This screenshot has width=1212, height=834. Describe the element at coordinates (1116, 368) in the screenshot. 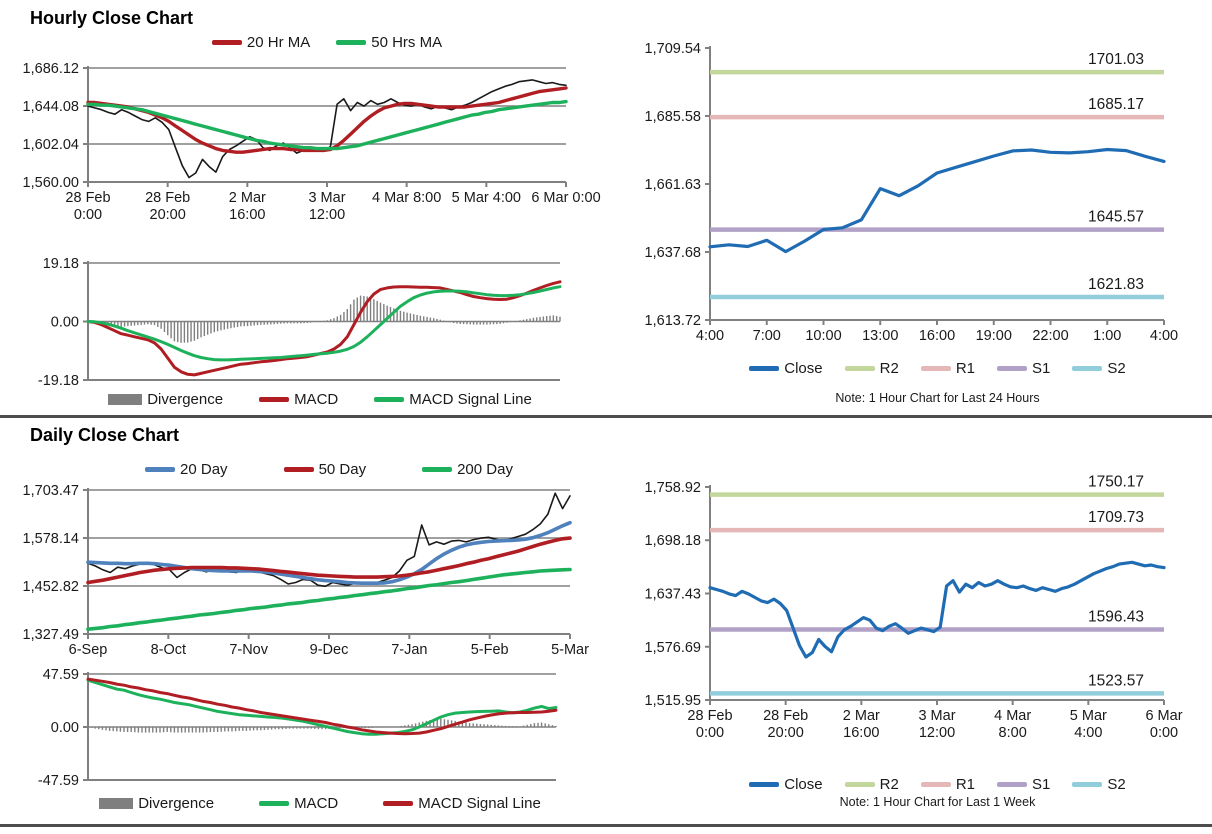

I see `legend-label: S2` at that location.